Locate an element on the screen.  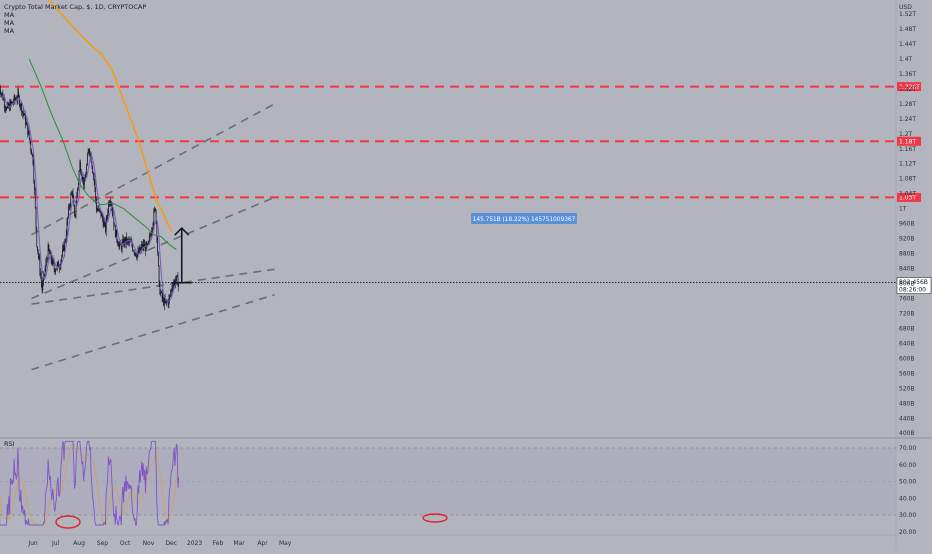
indicator-ma-3: MA is located at coordinates (75, 31).